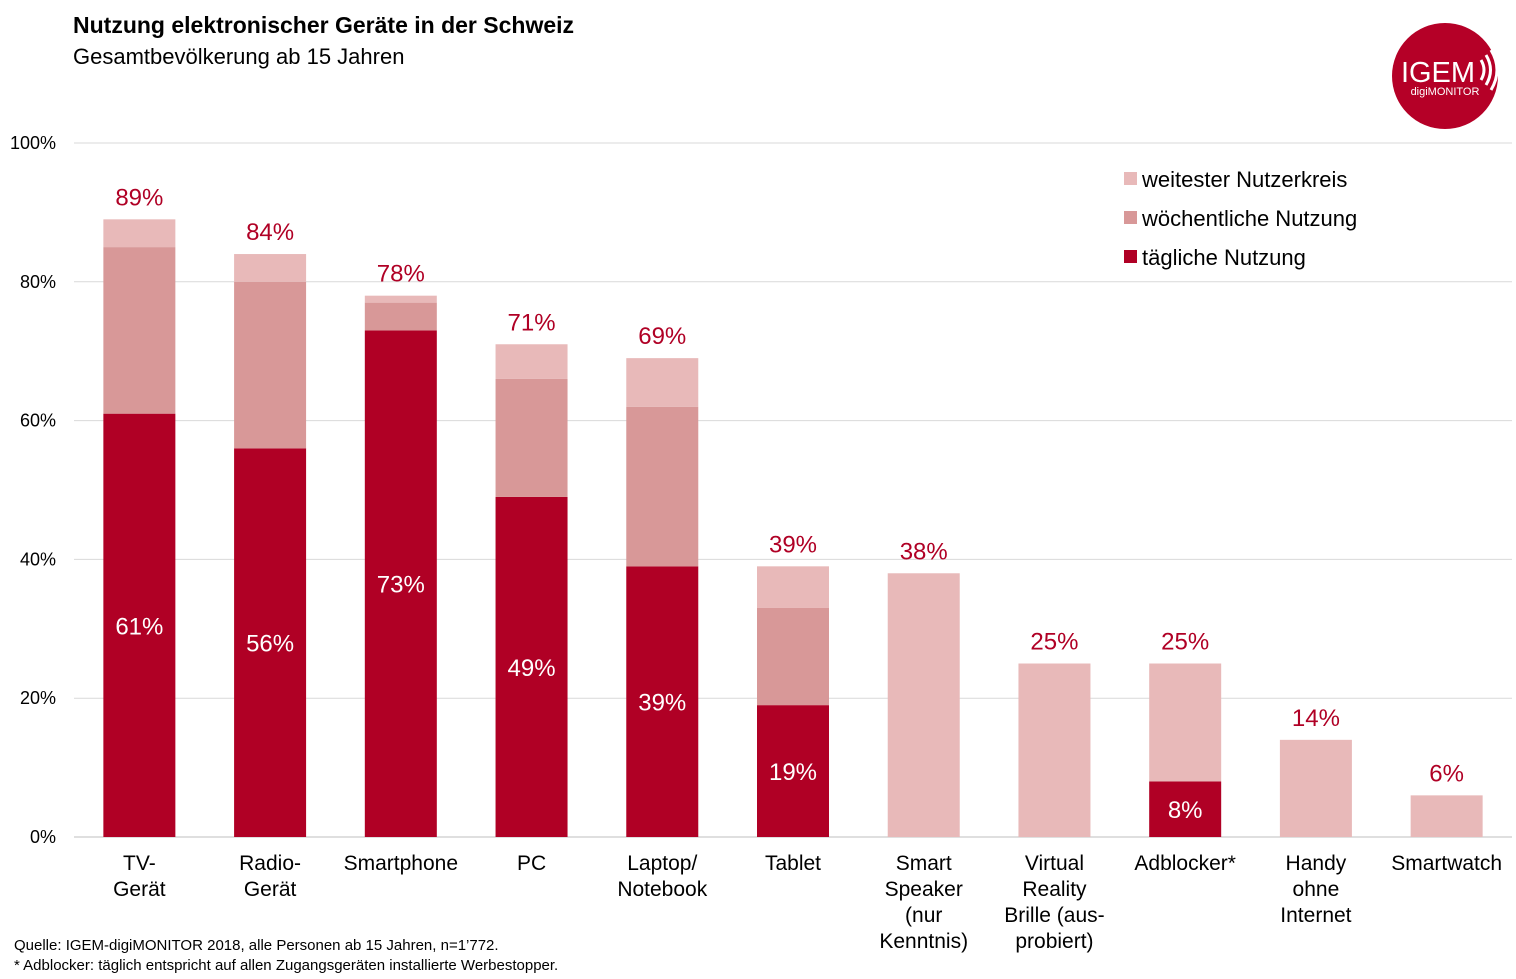 The height and width of the screenshot is (979, 1516). I want to click on y-tick-label: 20%, so click(38, 698).